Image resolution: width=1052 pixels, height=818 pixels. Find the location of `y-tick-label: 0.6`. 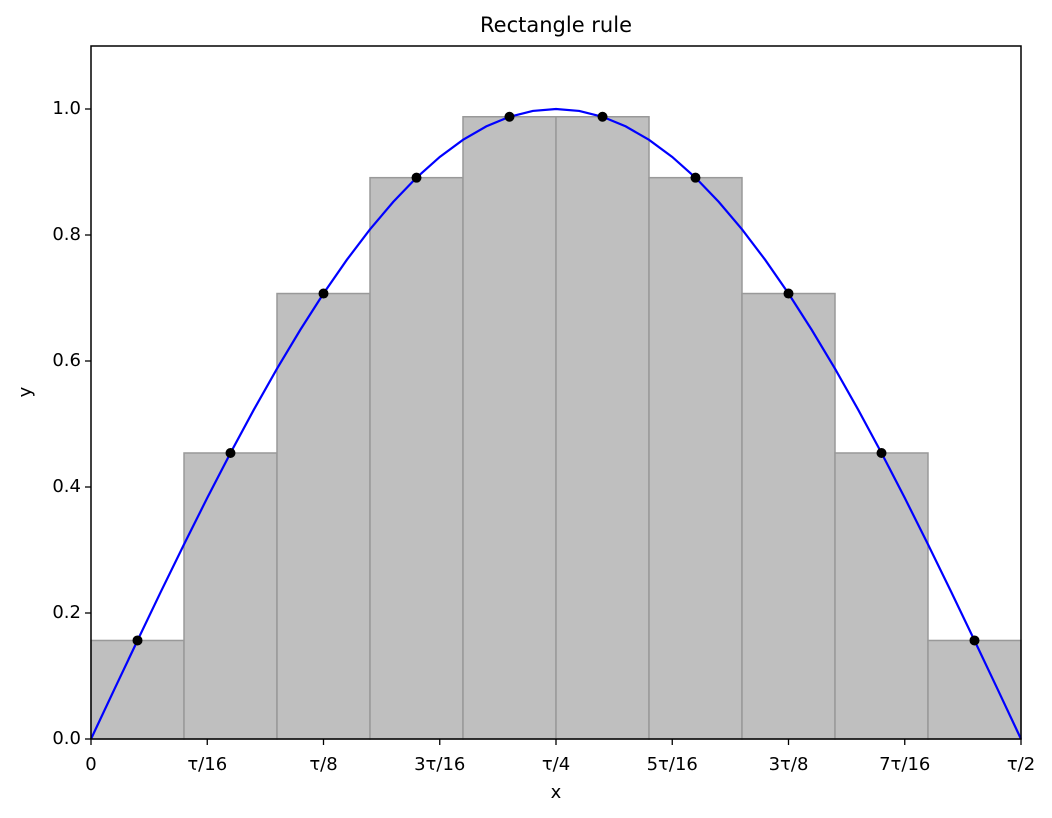

y-tick-label: 0.6 is located at coordinates (66, 360).